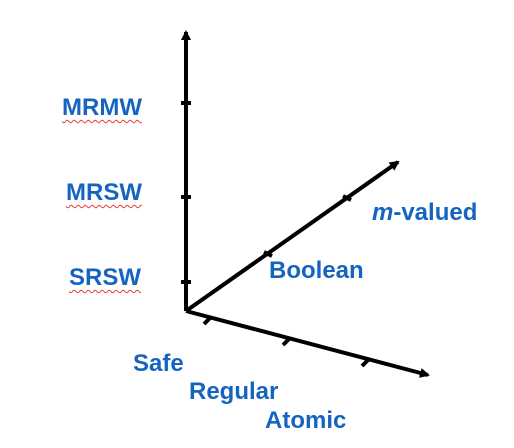 This screenshot has width=514, height=448. I want to click on label-valued-suffix: -valued, so click(435, 212).